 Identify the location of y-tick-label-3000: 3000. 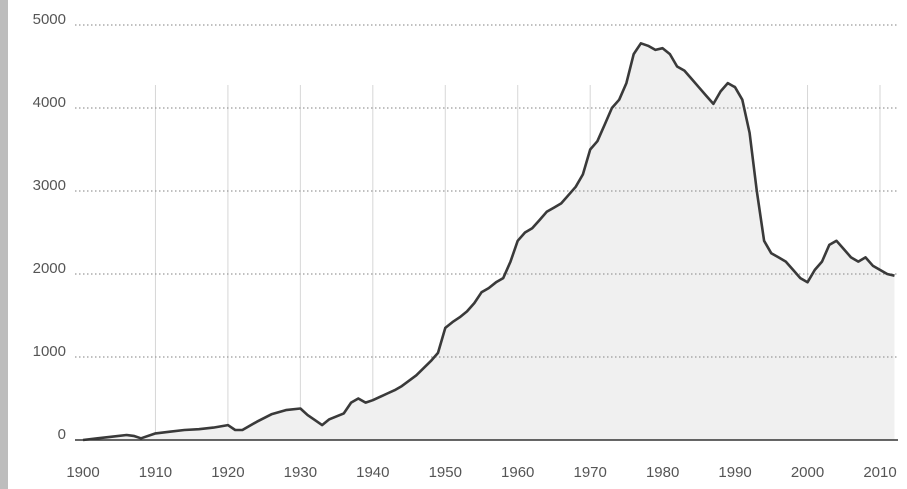
(49, 185).